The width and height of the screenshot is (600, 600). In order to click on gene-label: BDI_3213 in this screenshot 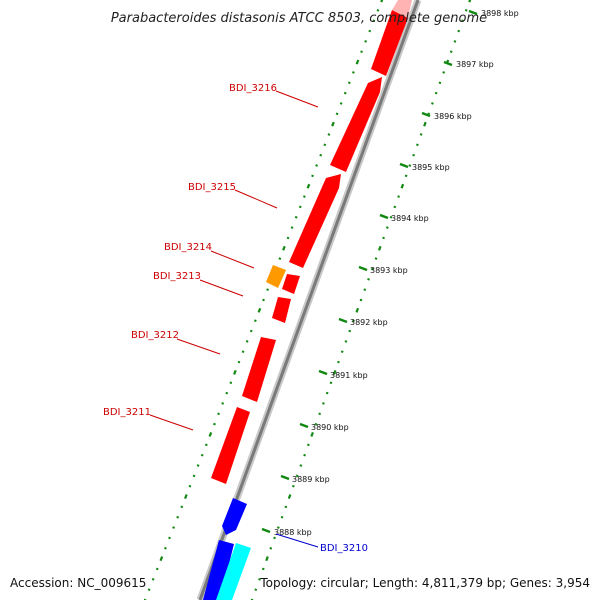, I will do `click(177, 276)`.